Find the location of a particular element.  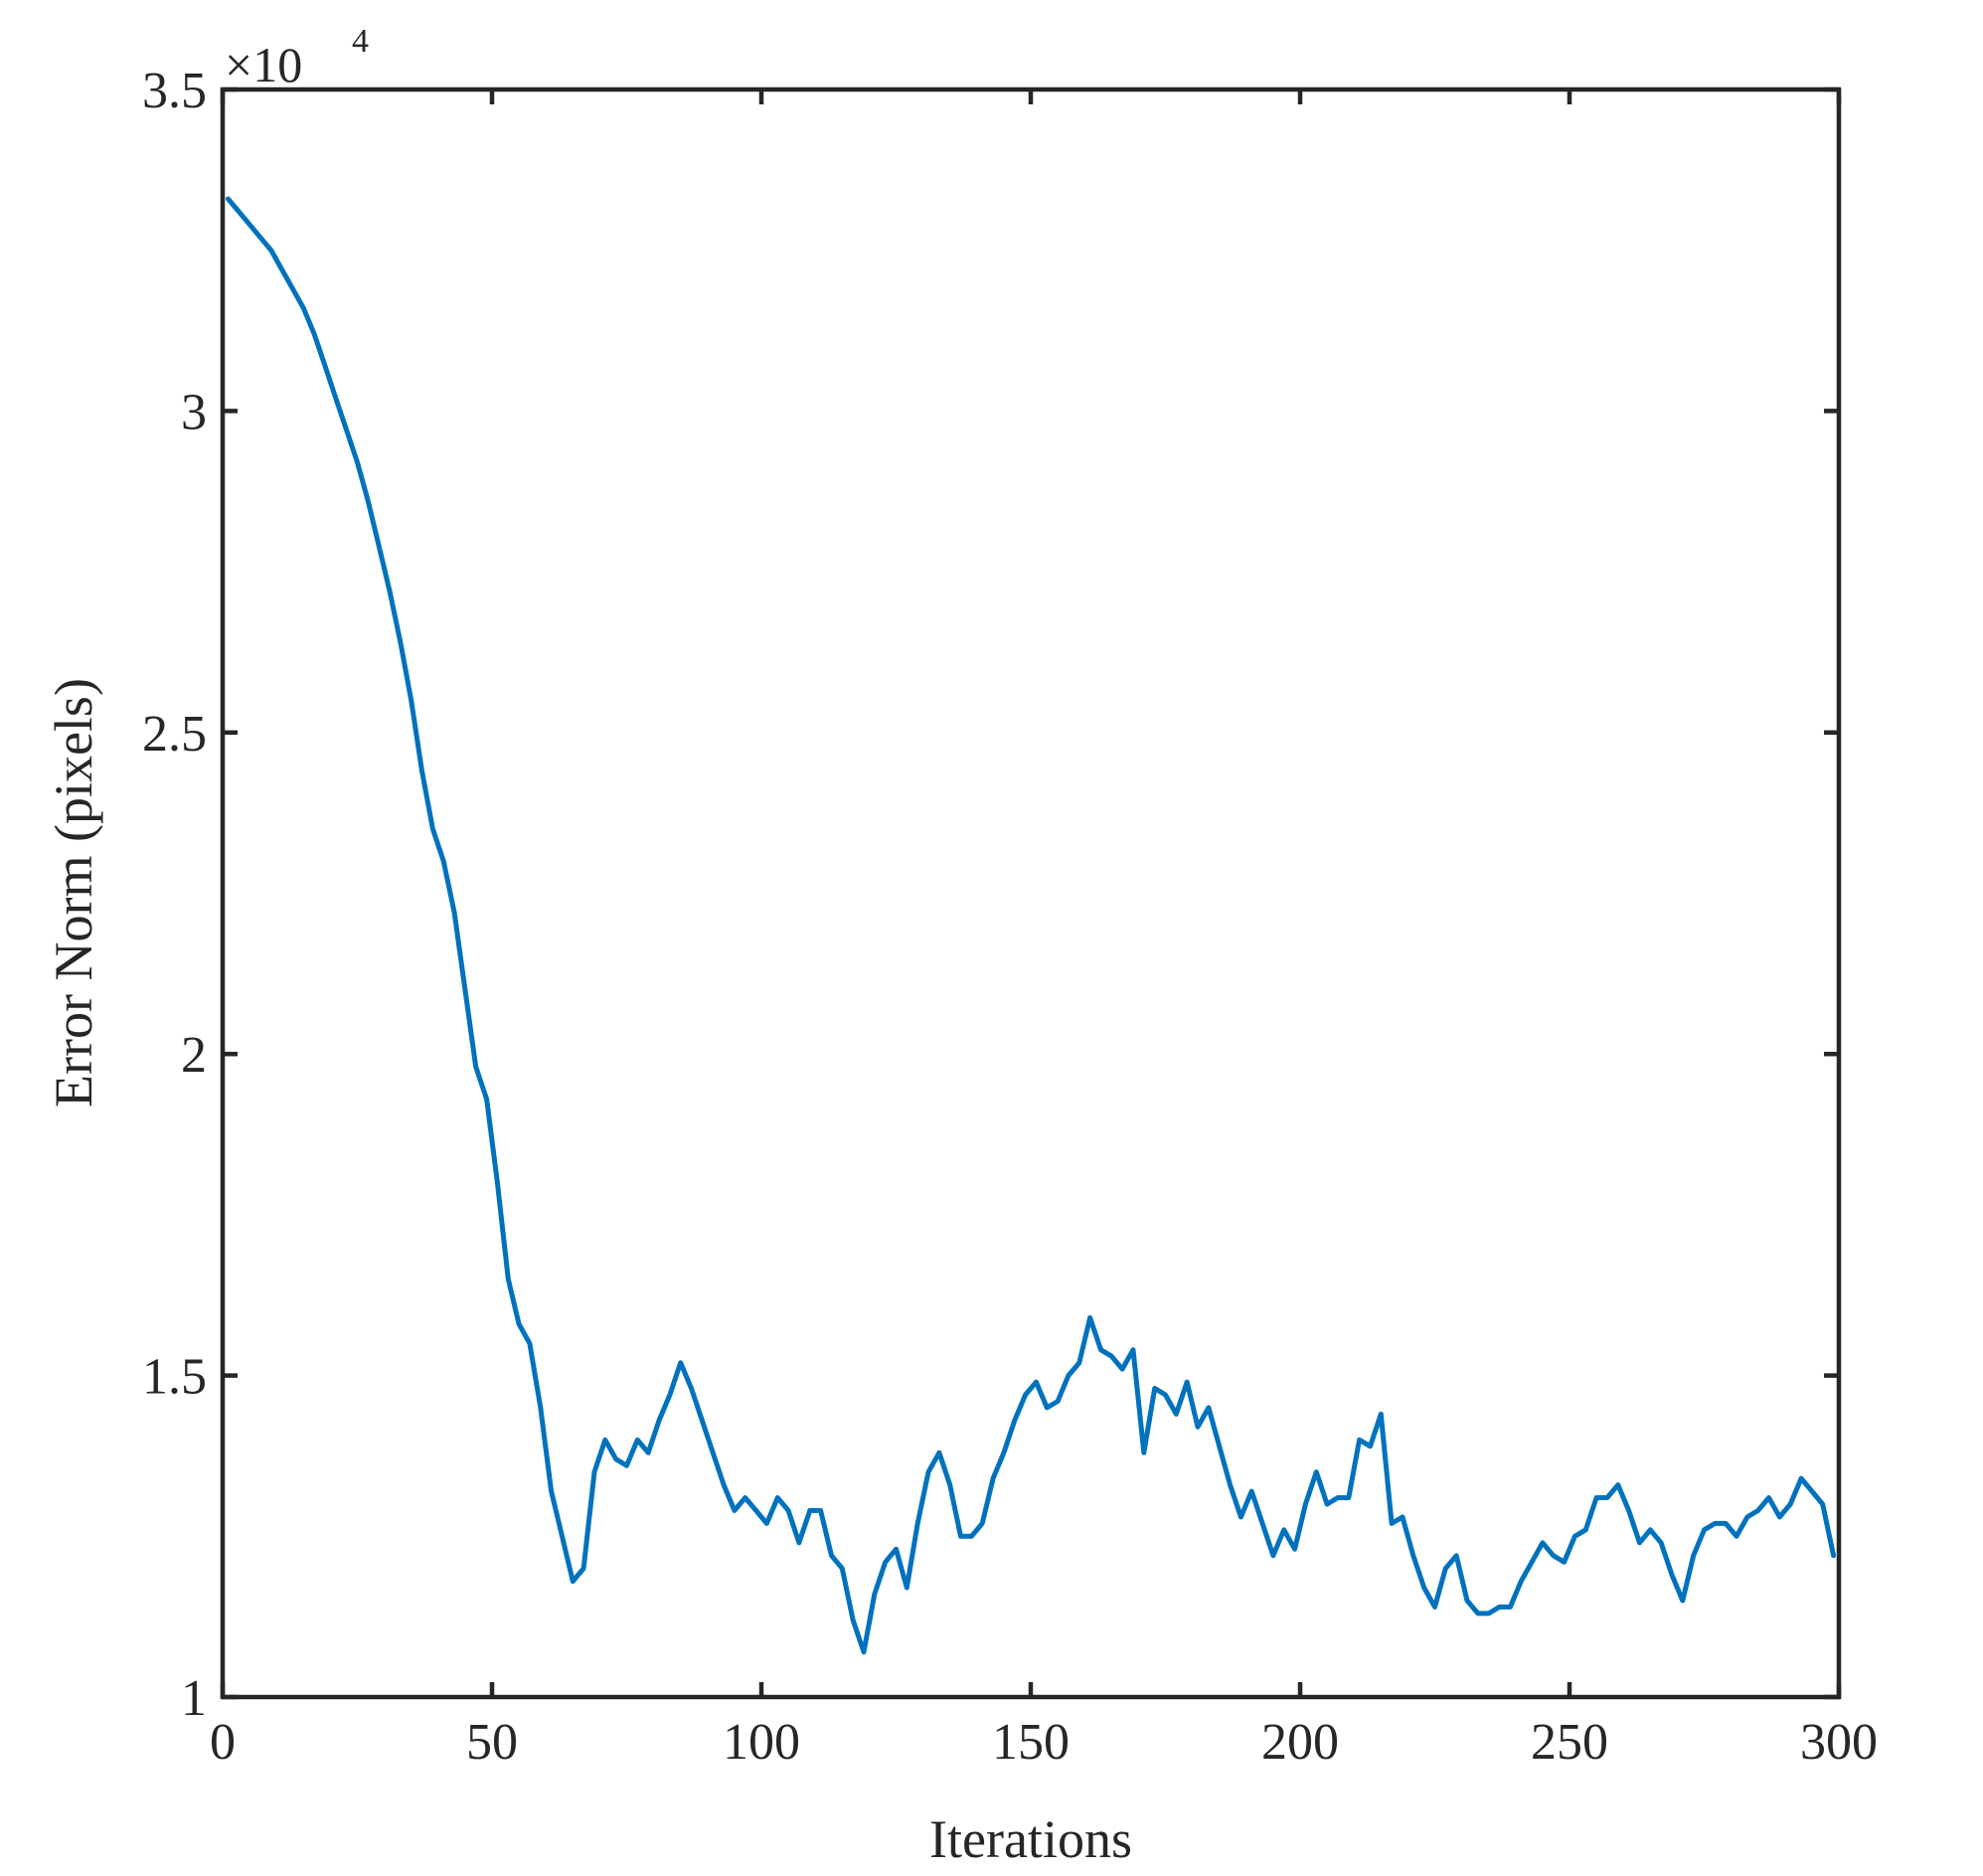

x-tick-label: 0 is located at coordinates (223, 1742).